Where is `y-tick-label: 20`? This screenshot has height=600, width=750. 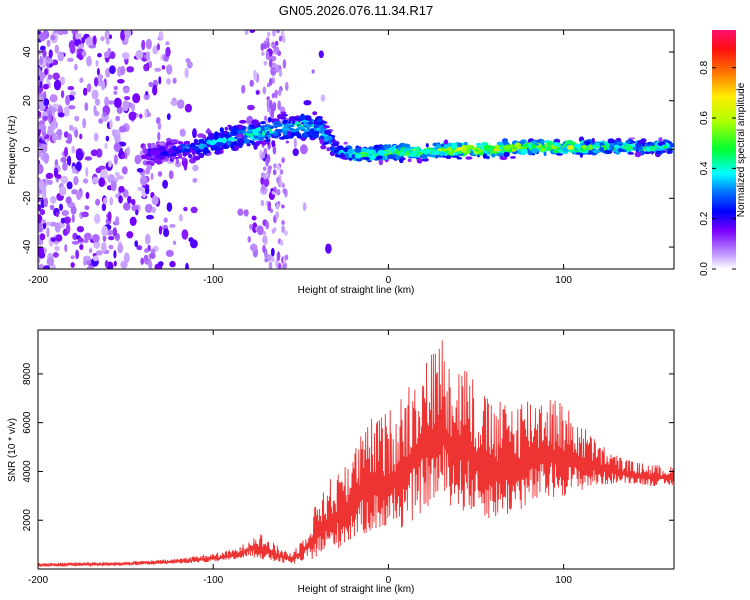 y-tick-label: 20 is located at coordinates (27, 101).